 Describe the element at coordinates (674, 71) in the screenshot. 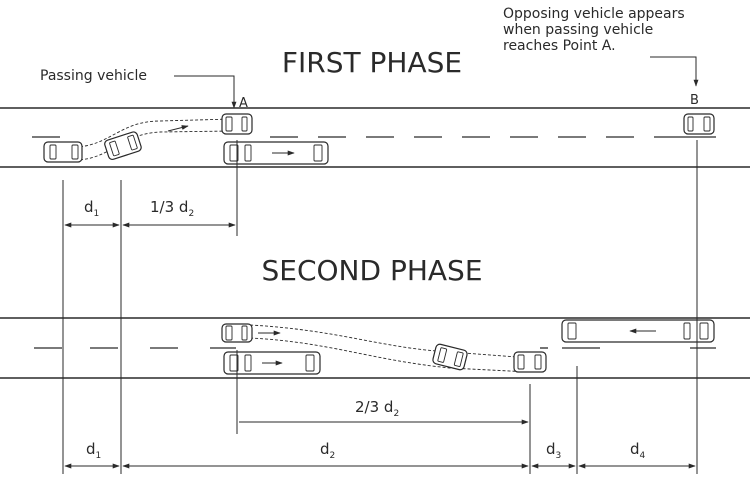

I see `opposing-note-leader` at that location.